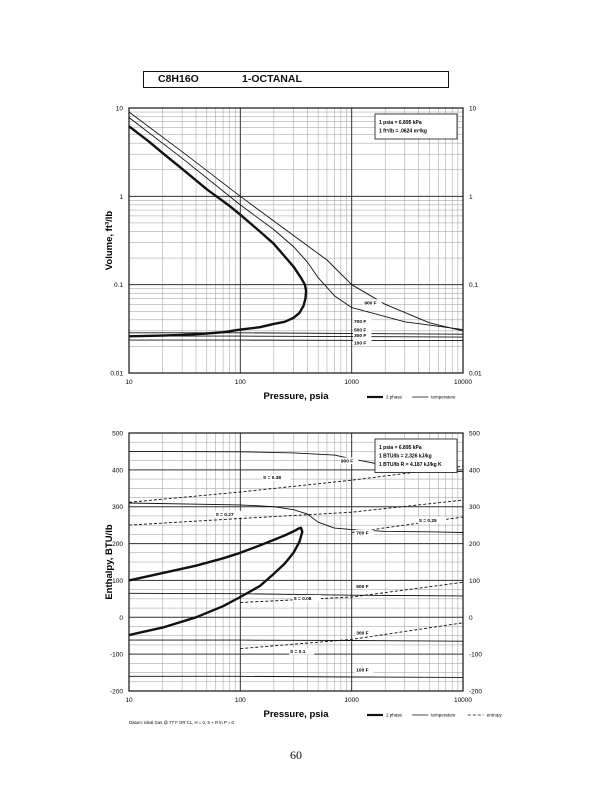 The height and width of the screenshot is (800, 592). I want to click on curve-label: S = 0.08, so click(302, 599).